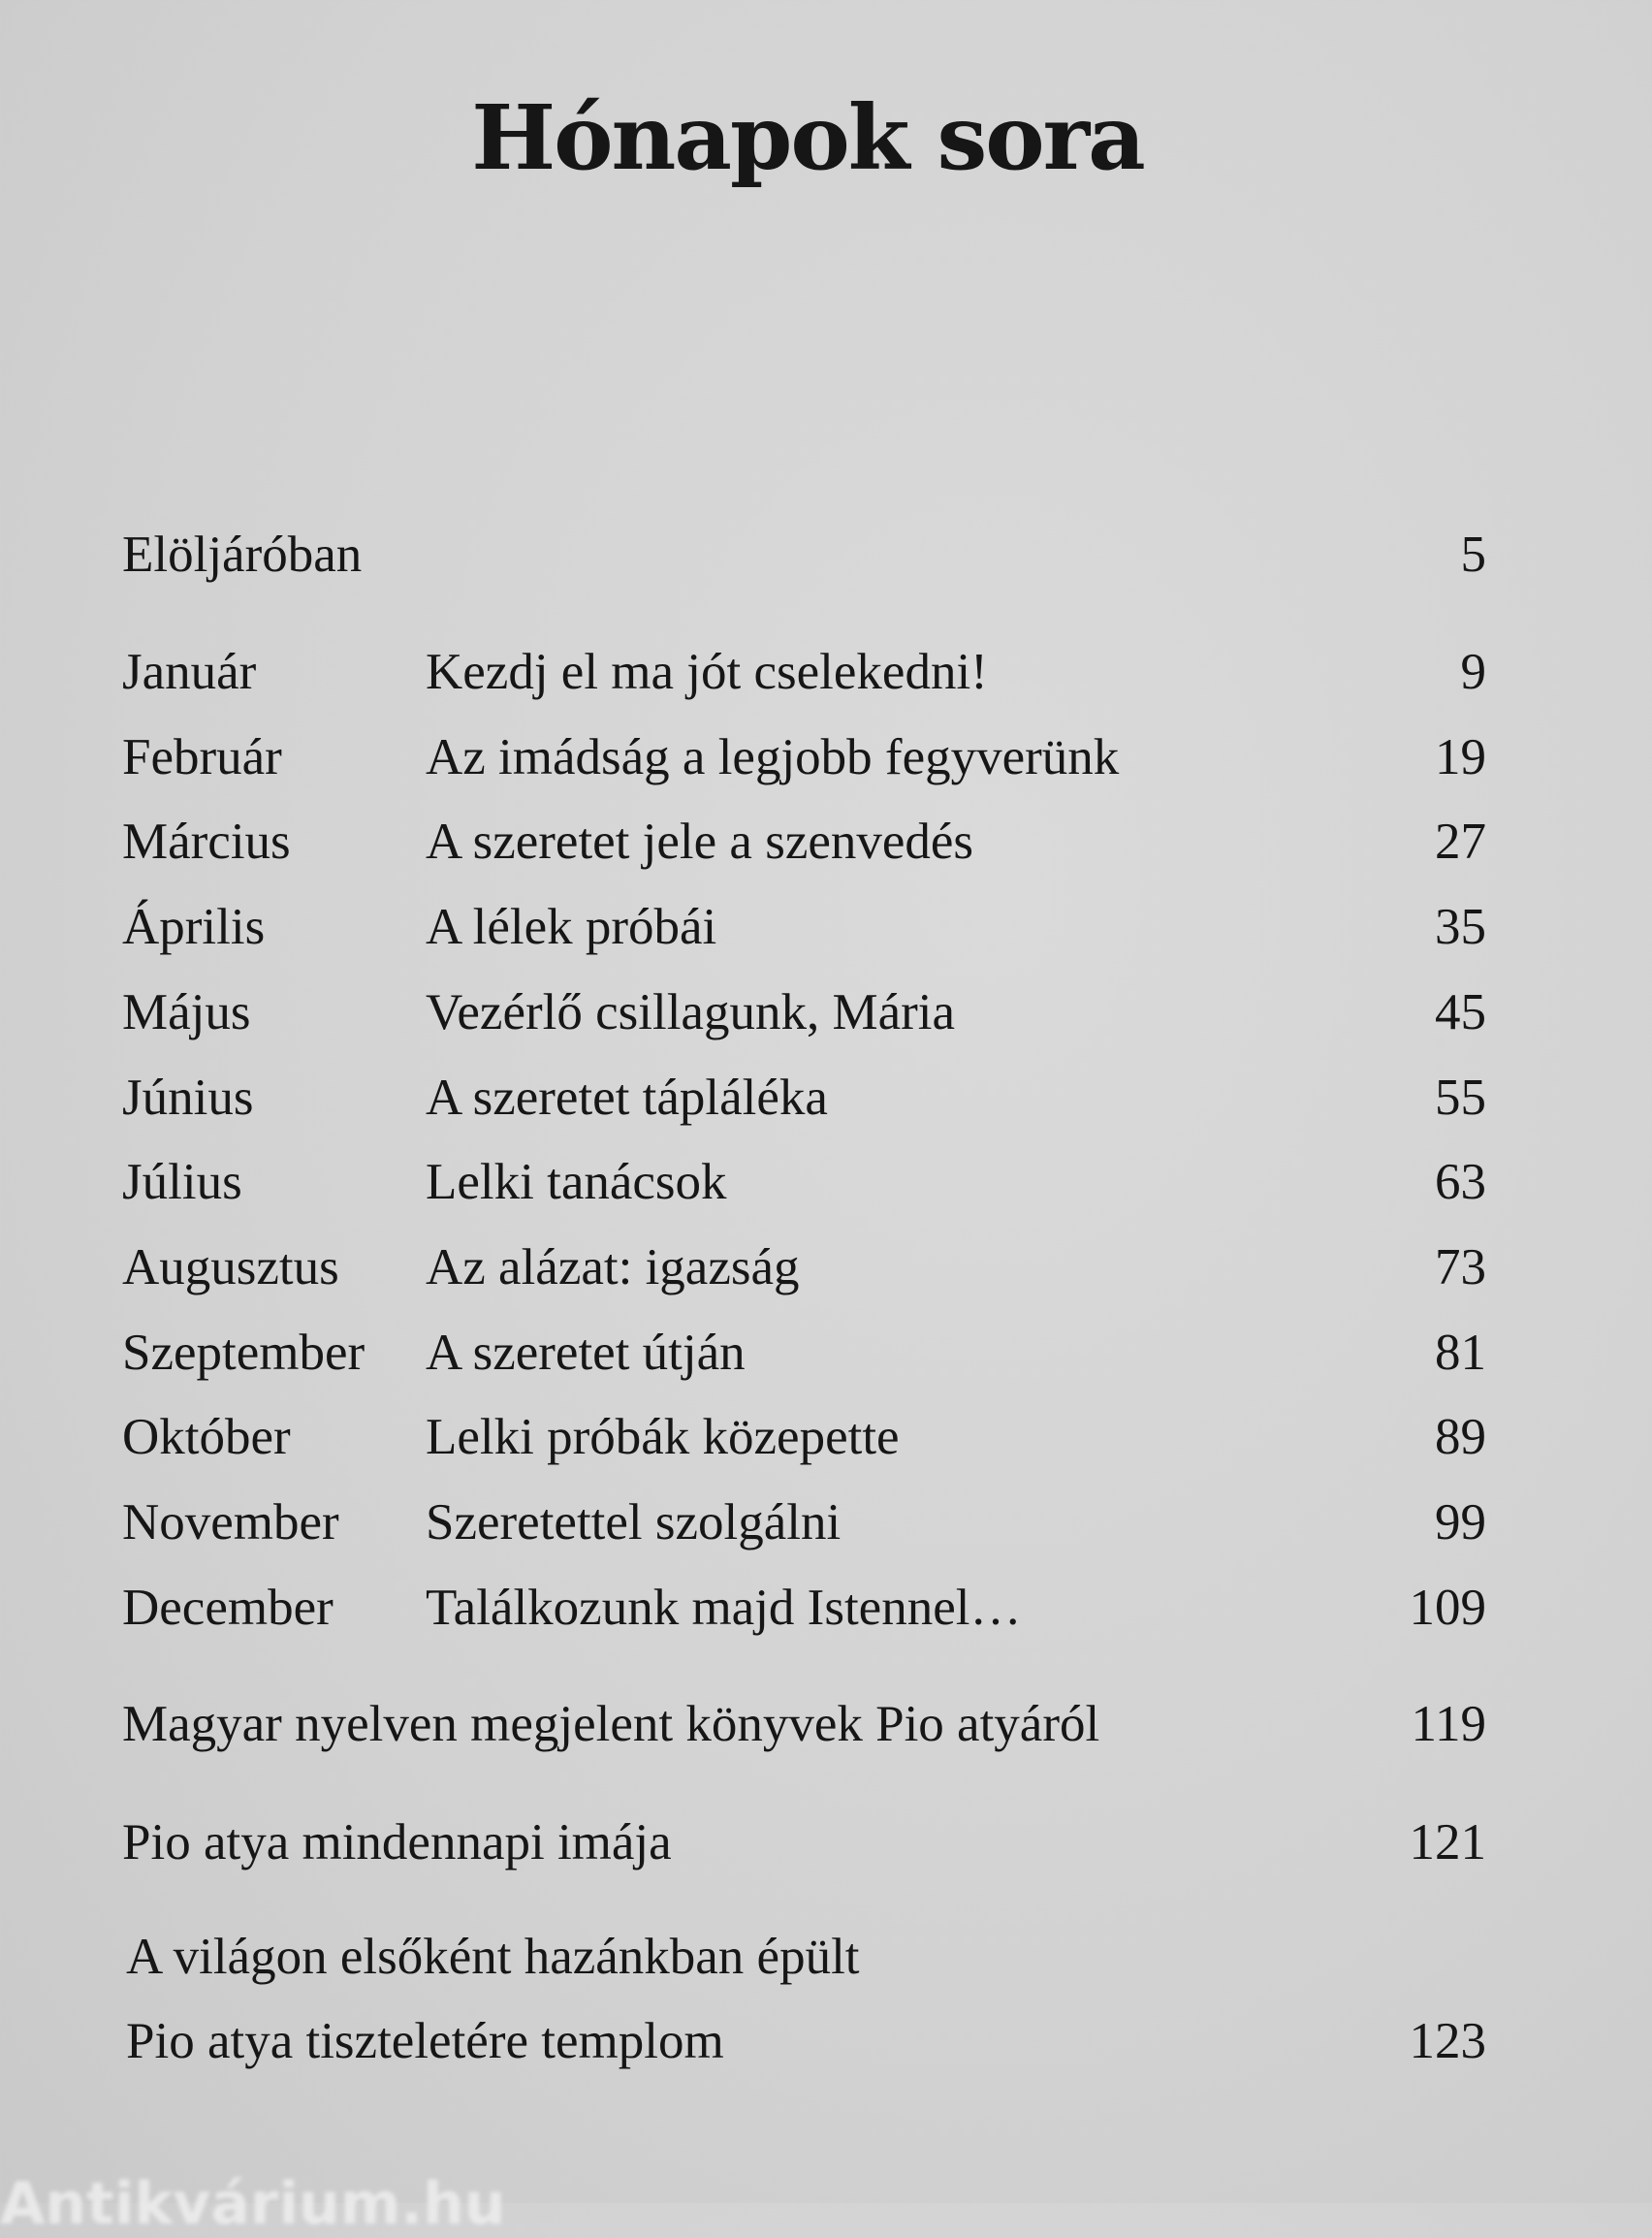  What do you see at coordinates (690, 1012) in the screenshot?
I see `toc-chapter-title: Vezérlő csillagunk, Mária` at bounding box center [690, 1012].